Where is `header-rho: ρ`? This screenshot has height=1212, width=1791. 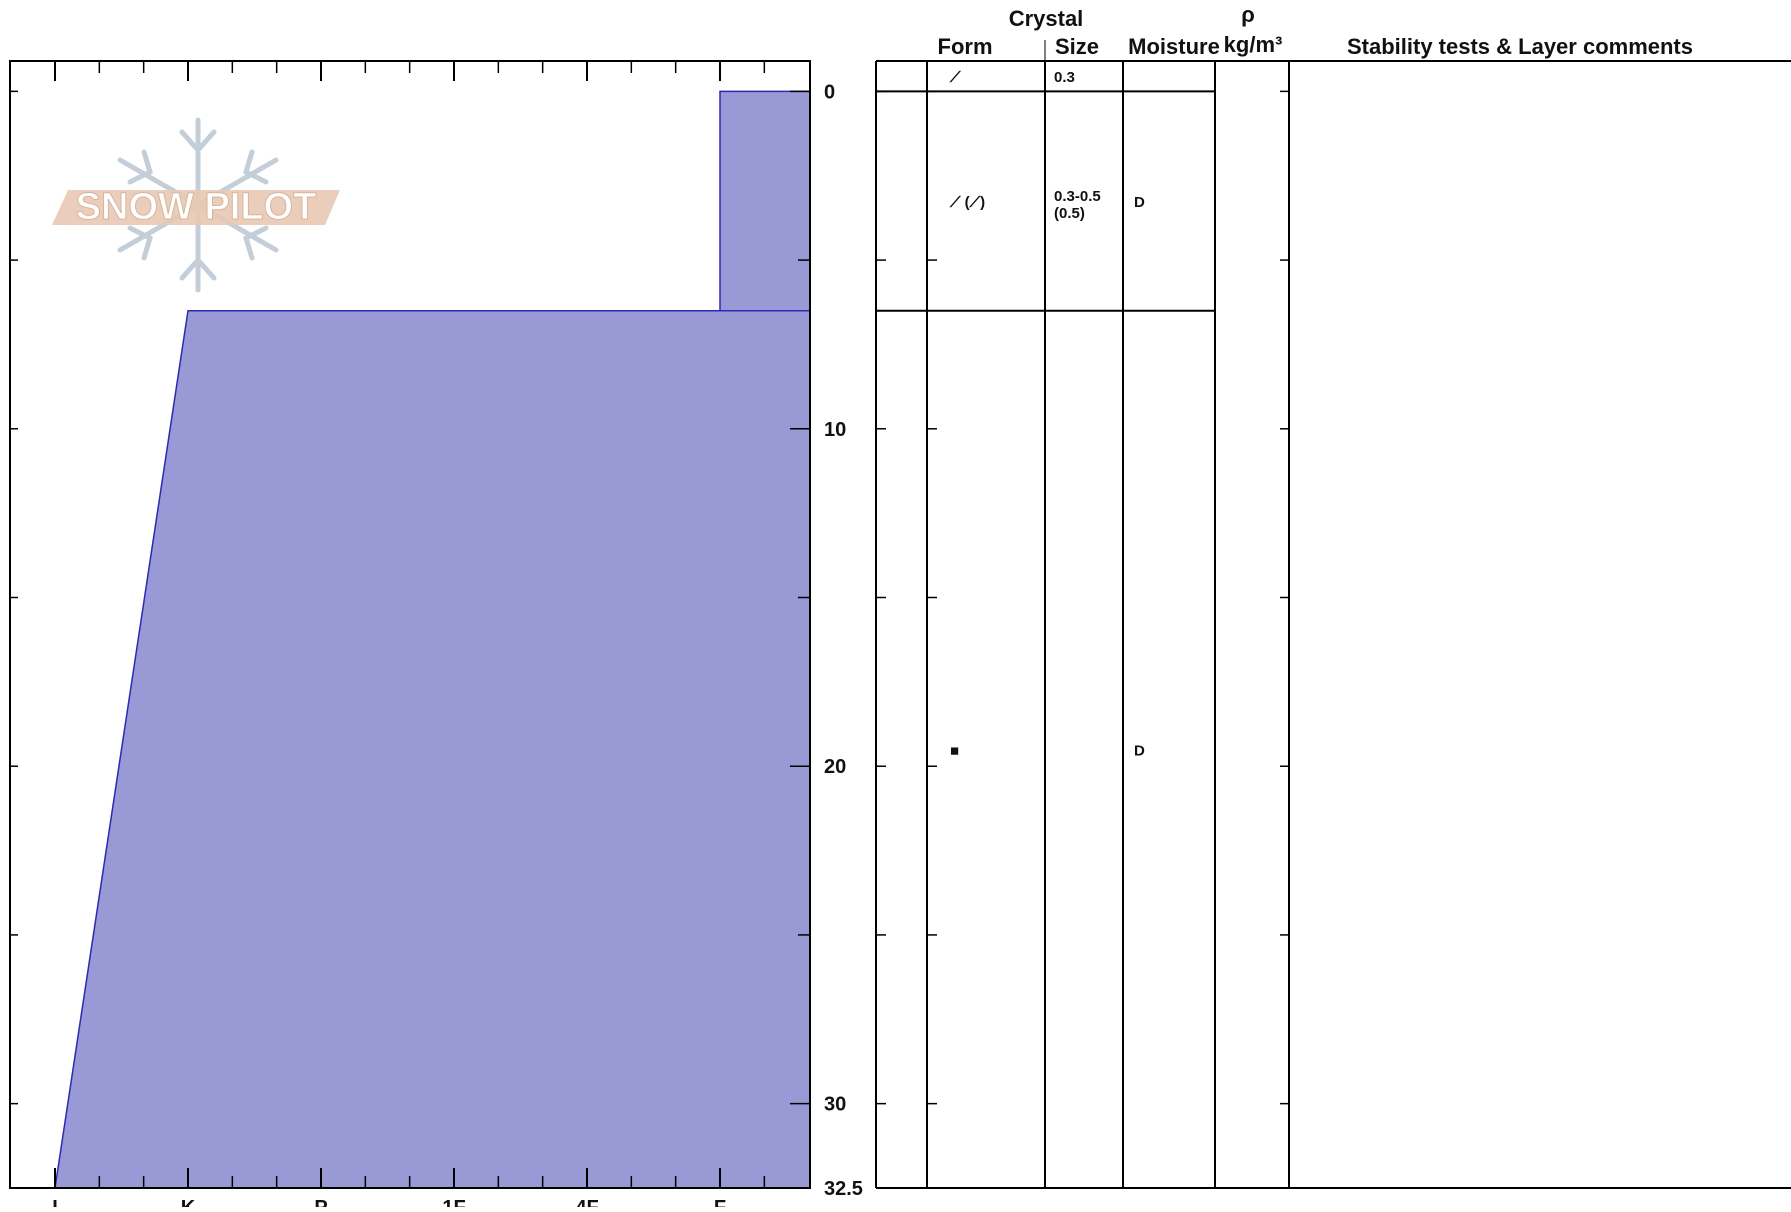
header-rho: ρ is located at coordinates (1248, 14).